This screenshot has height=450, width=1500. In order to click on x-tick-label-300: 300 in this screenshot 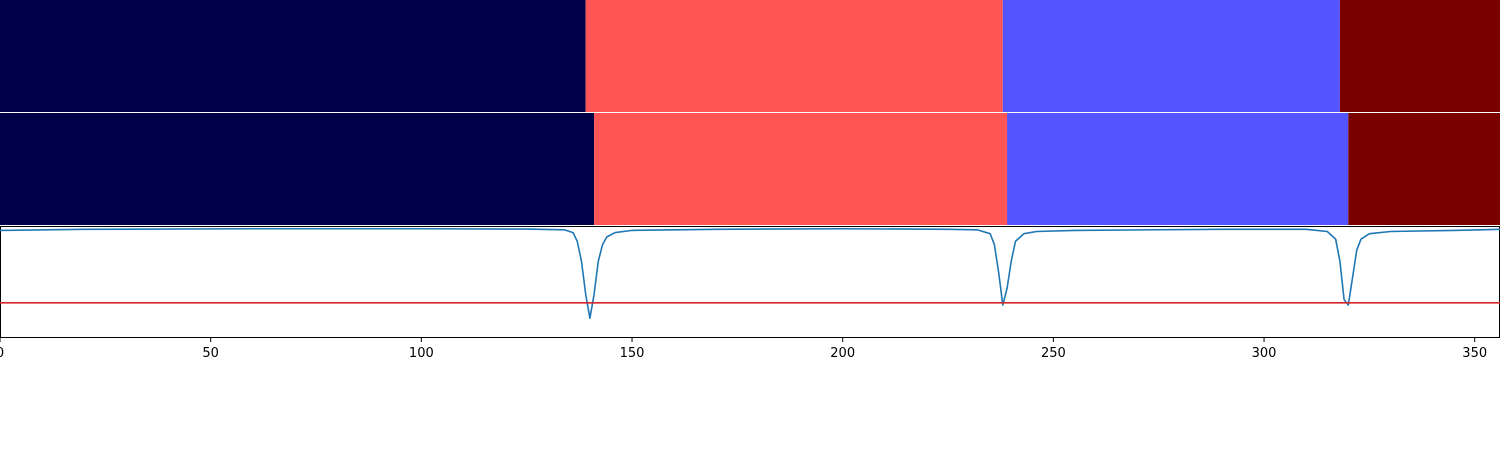, I will do `click(1264, 353)`.